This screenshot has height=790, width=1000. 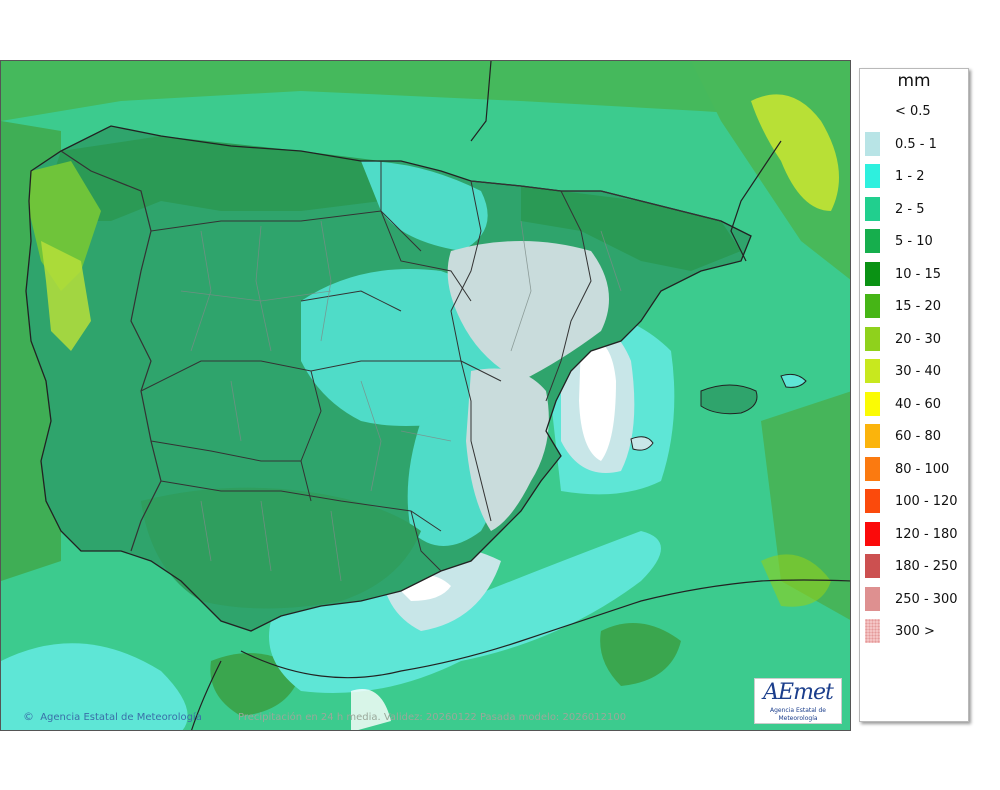 I want to click on legend-label: 180 - 250, so click(x=926, y=566).